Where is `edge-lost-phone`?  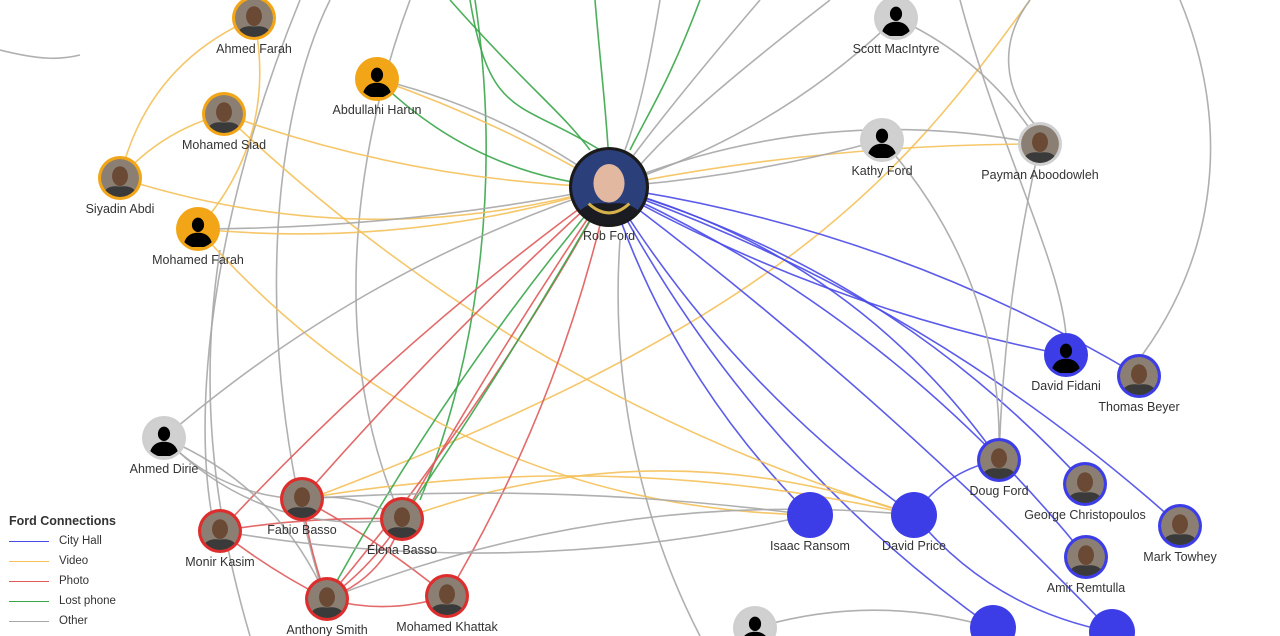
edge-lost-phone is located at coordinates (468, 393).